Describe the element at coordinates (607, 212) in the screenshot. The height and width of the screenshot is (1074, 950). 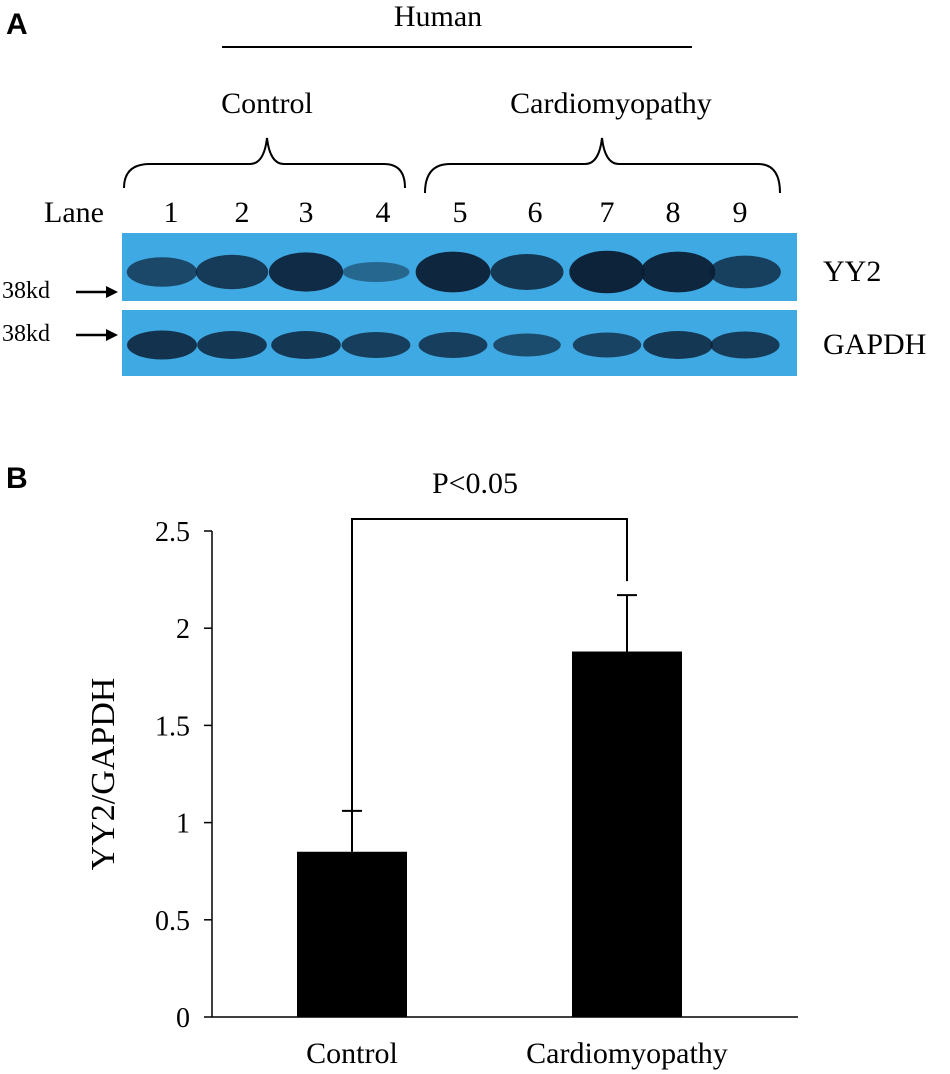
I see `lane-number: 7` at that location.